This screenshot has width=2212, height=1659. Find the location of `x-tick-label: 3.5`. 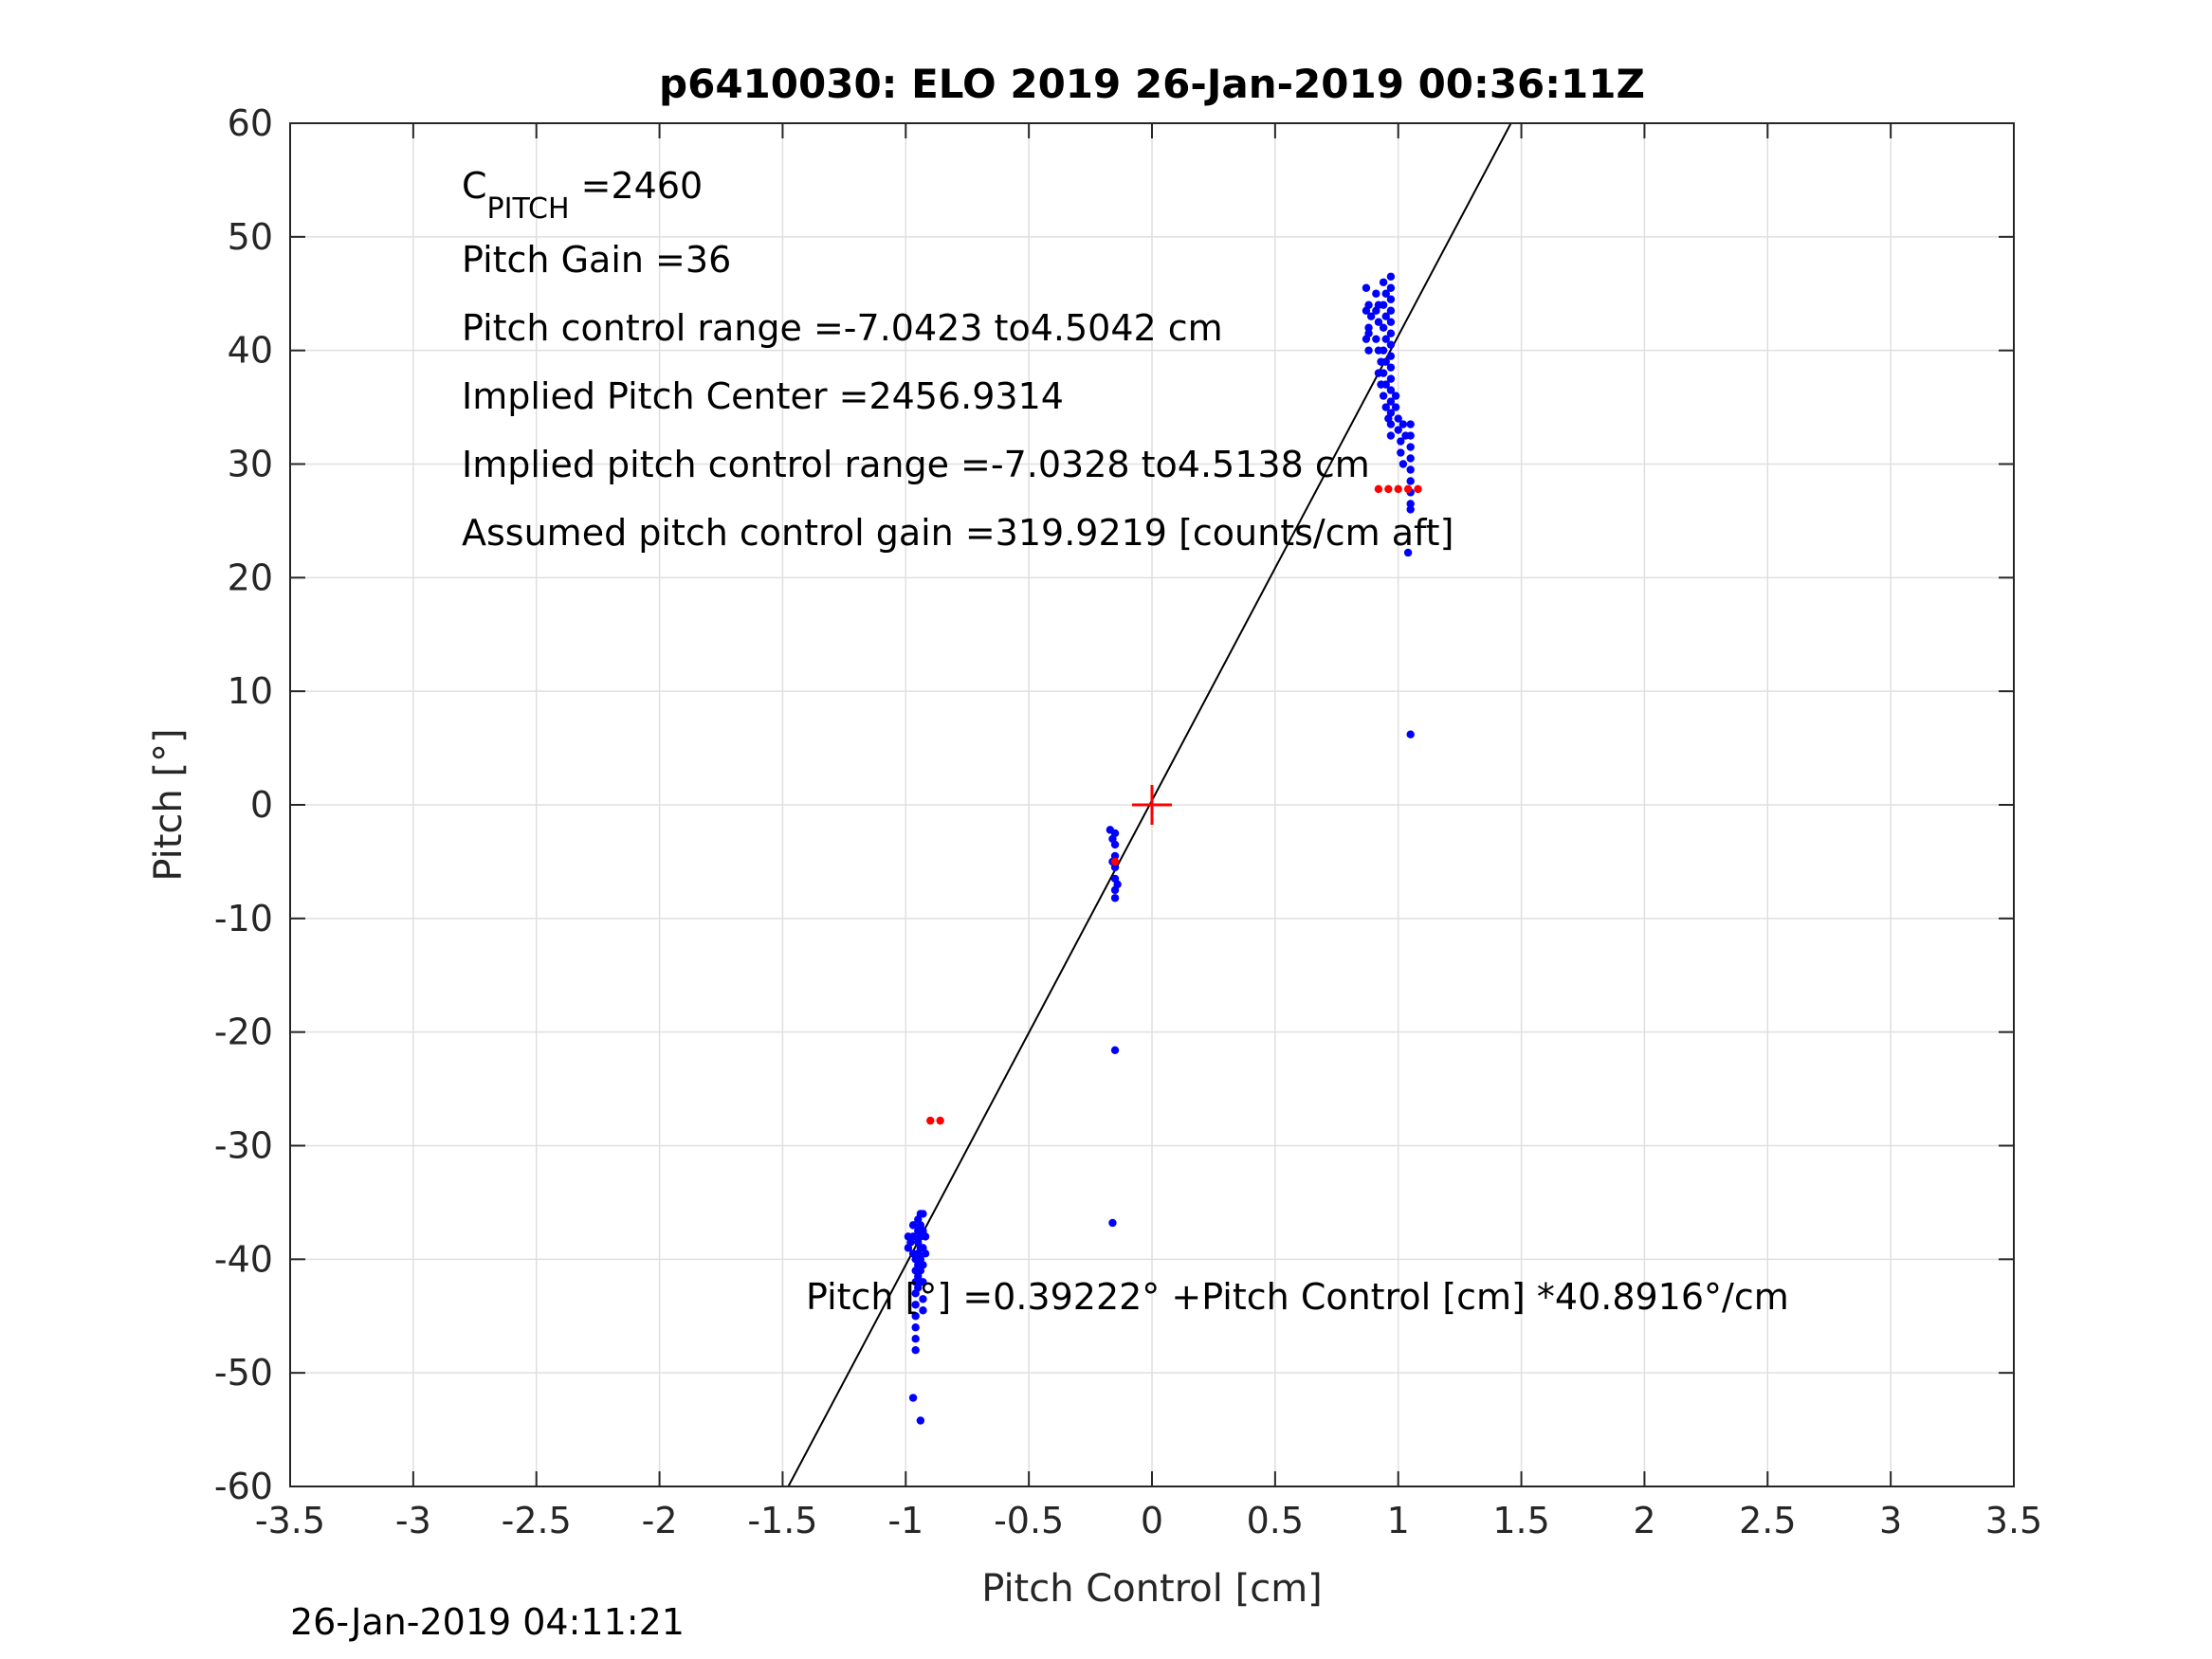

x-tick-label: 3.5 is located at coordinates (2013, 1520).